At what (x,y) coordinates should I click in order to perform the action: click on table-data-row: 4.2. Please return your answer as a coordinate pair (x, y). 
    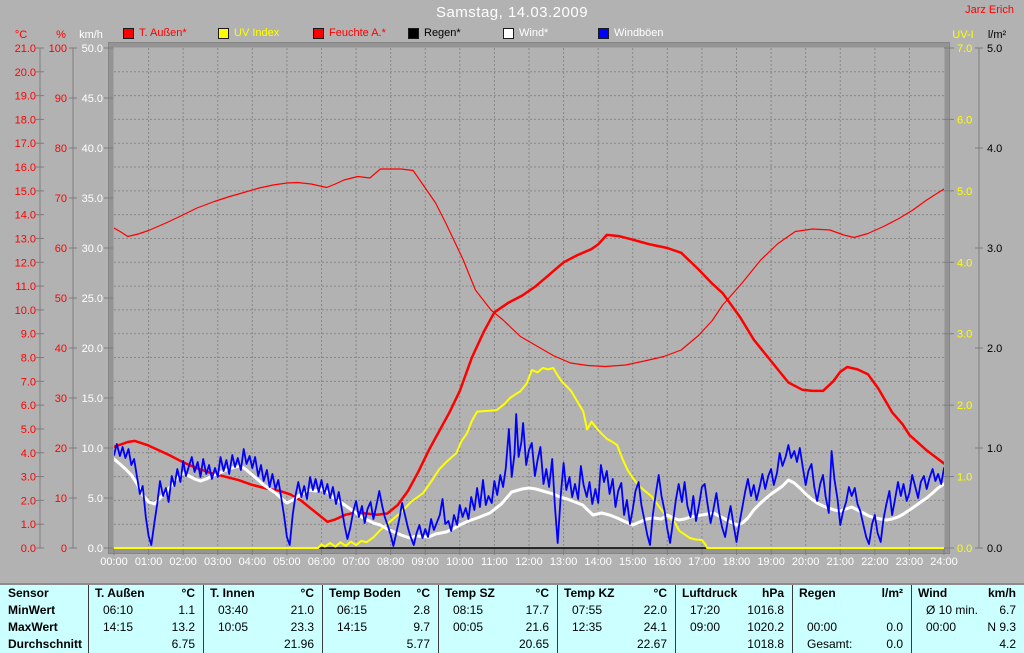
    Looking at the image, I should click on (968, 644).